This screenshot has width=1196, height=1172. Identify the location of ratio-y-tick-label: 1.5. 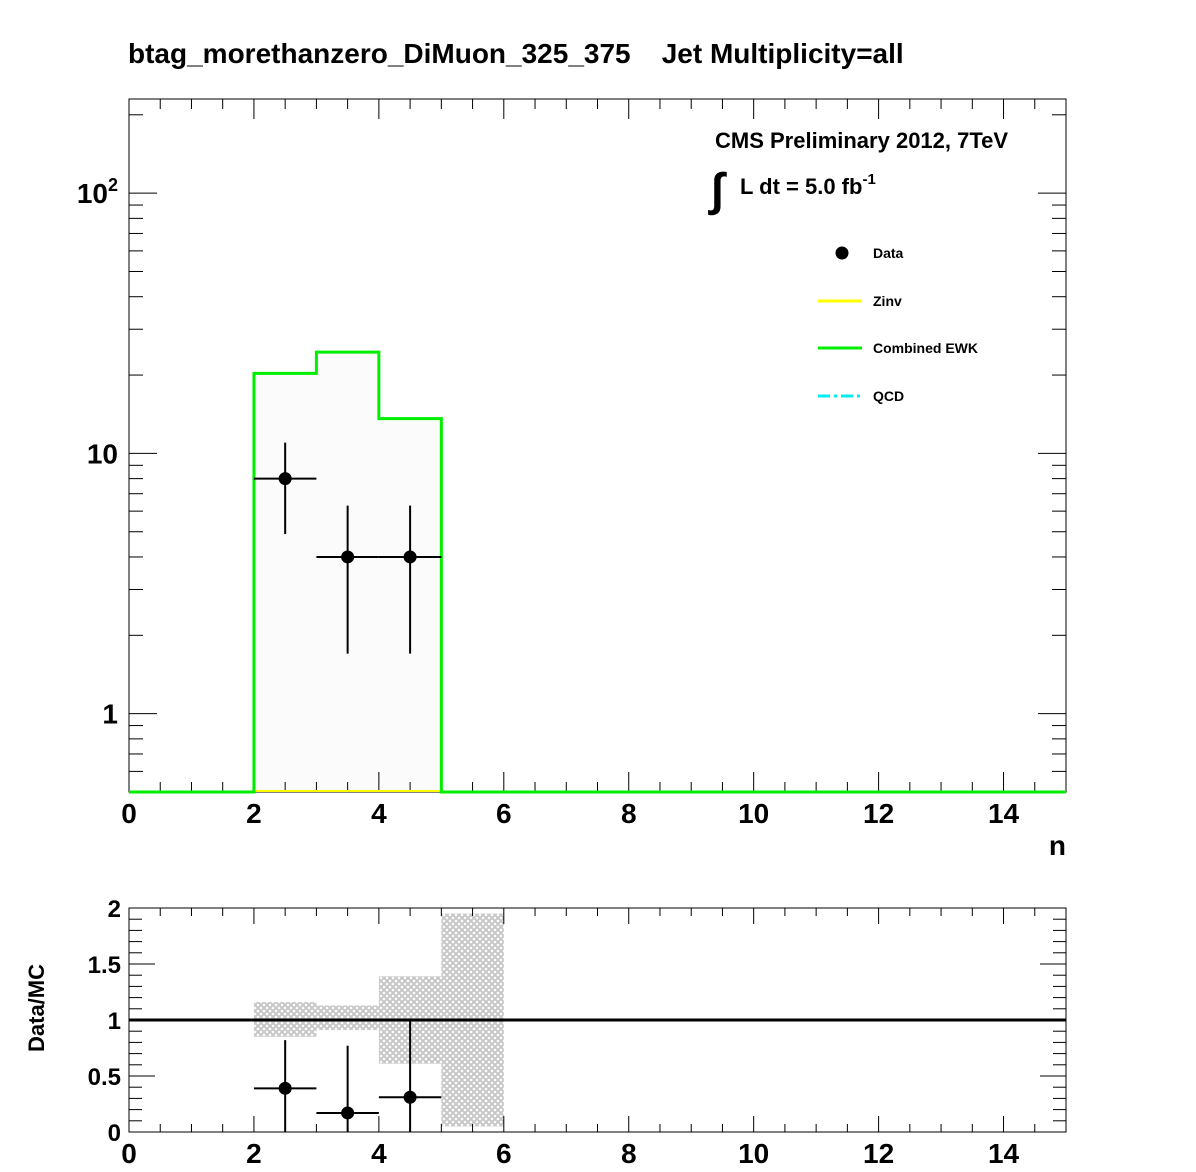
(104, 965).